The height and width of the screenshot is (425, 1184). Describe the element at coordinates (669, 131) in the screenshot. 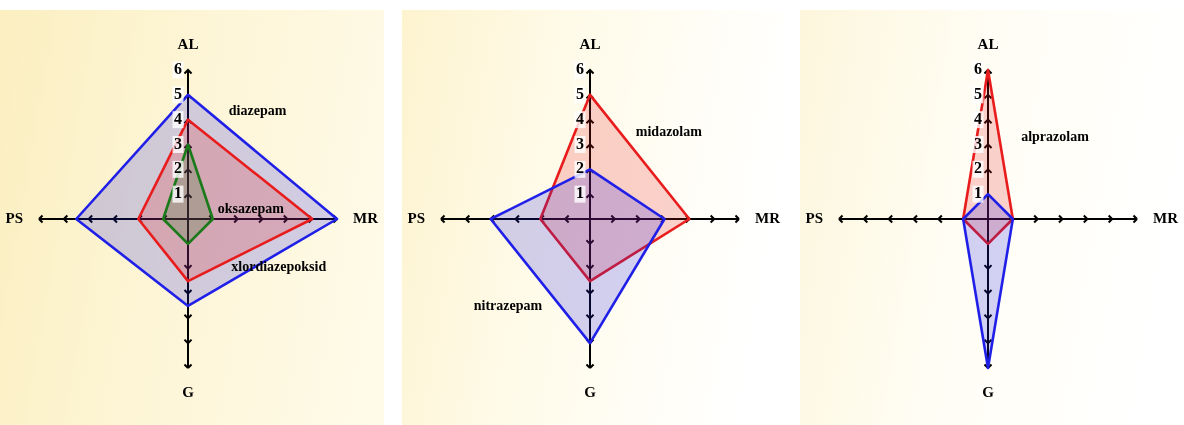

I see `series-label: midazolam` at that location.